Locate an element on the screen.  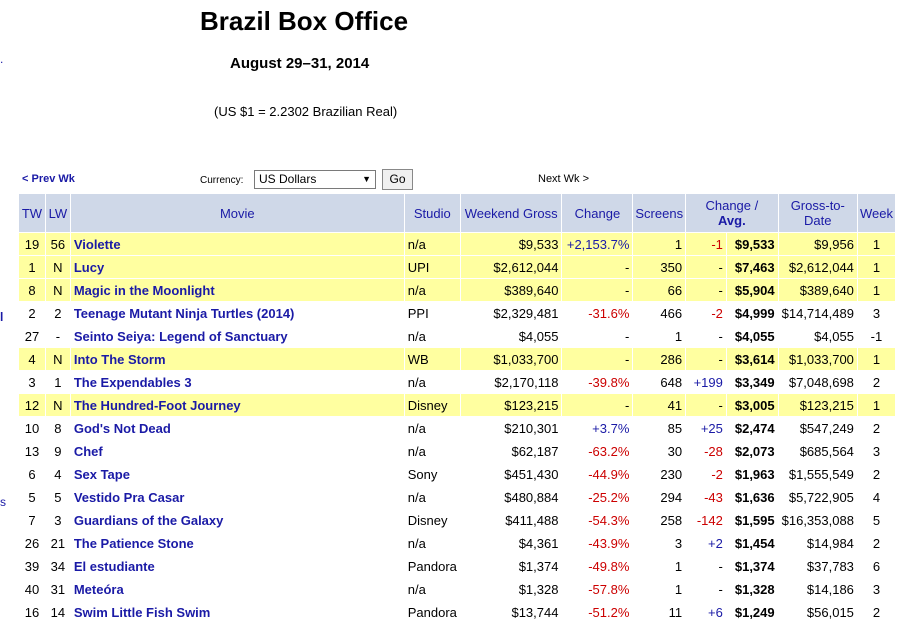
cell-weekend-gross: $1,328 is located at coordinates (511, 589).